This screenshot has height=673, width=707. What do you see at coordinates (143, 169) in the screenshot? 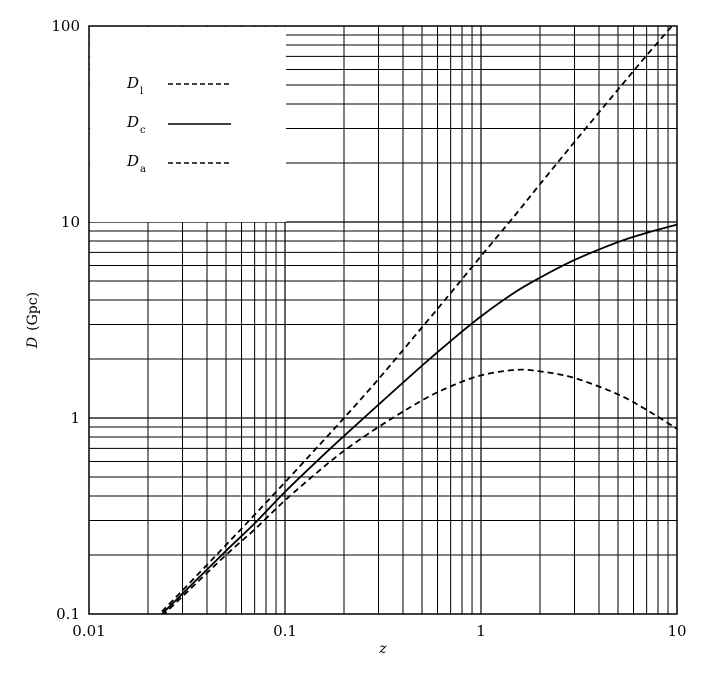
I see `svg-text: a` at bounding box center [143, 169].